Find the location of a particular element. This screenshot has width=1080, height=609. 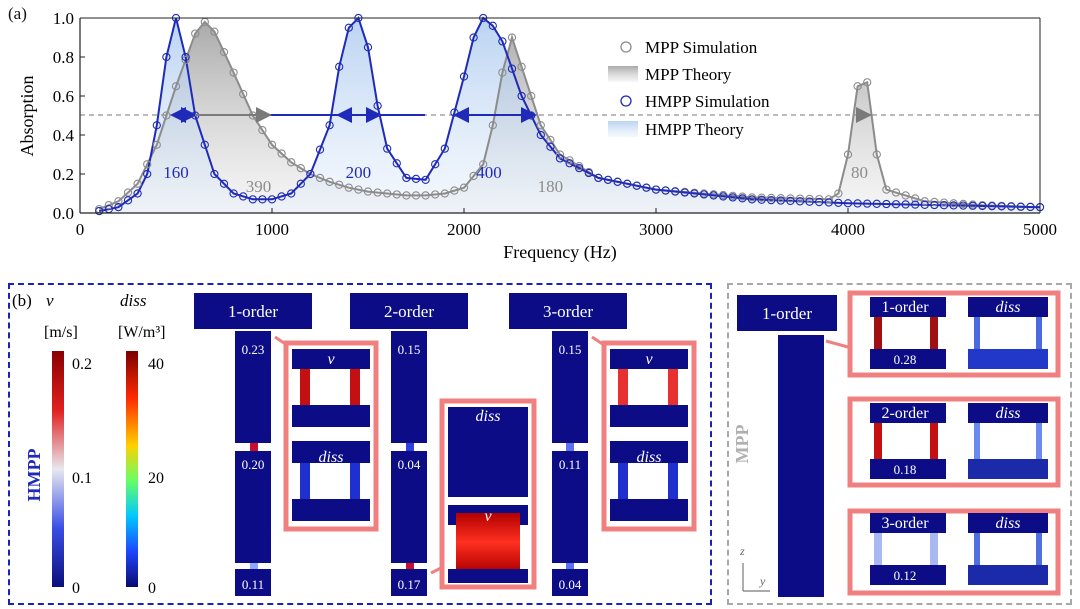

panel-a-label: (a) is located at coordinates (17, 13).